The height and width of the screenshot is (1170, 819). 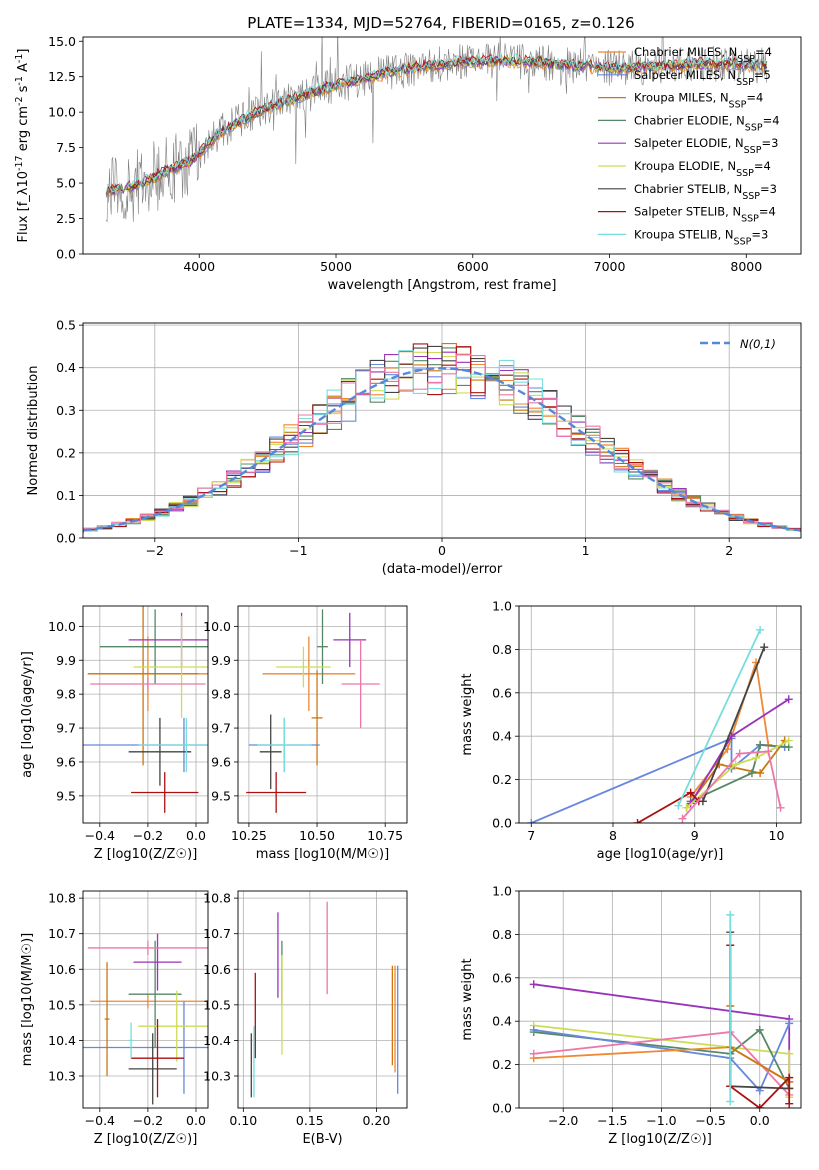 What do you see at coordinates (66, 660) in the screenshot?
I see `y-tick-label: 9.9` at bounding box center [66, 660].